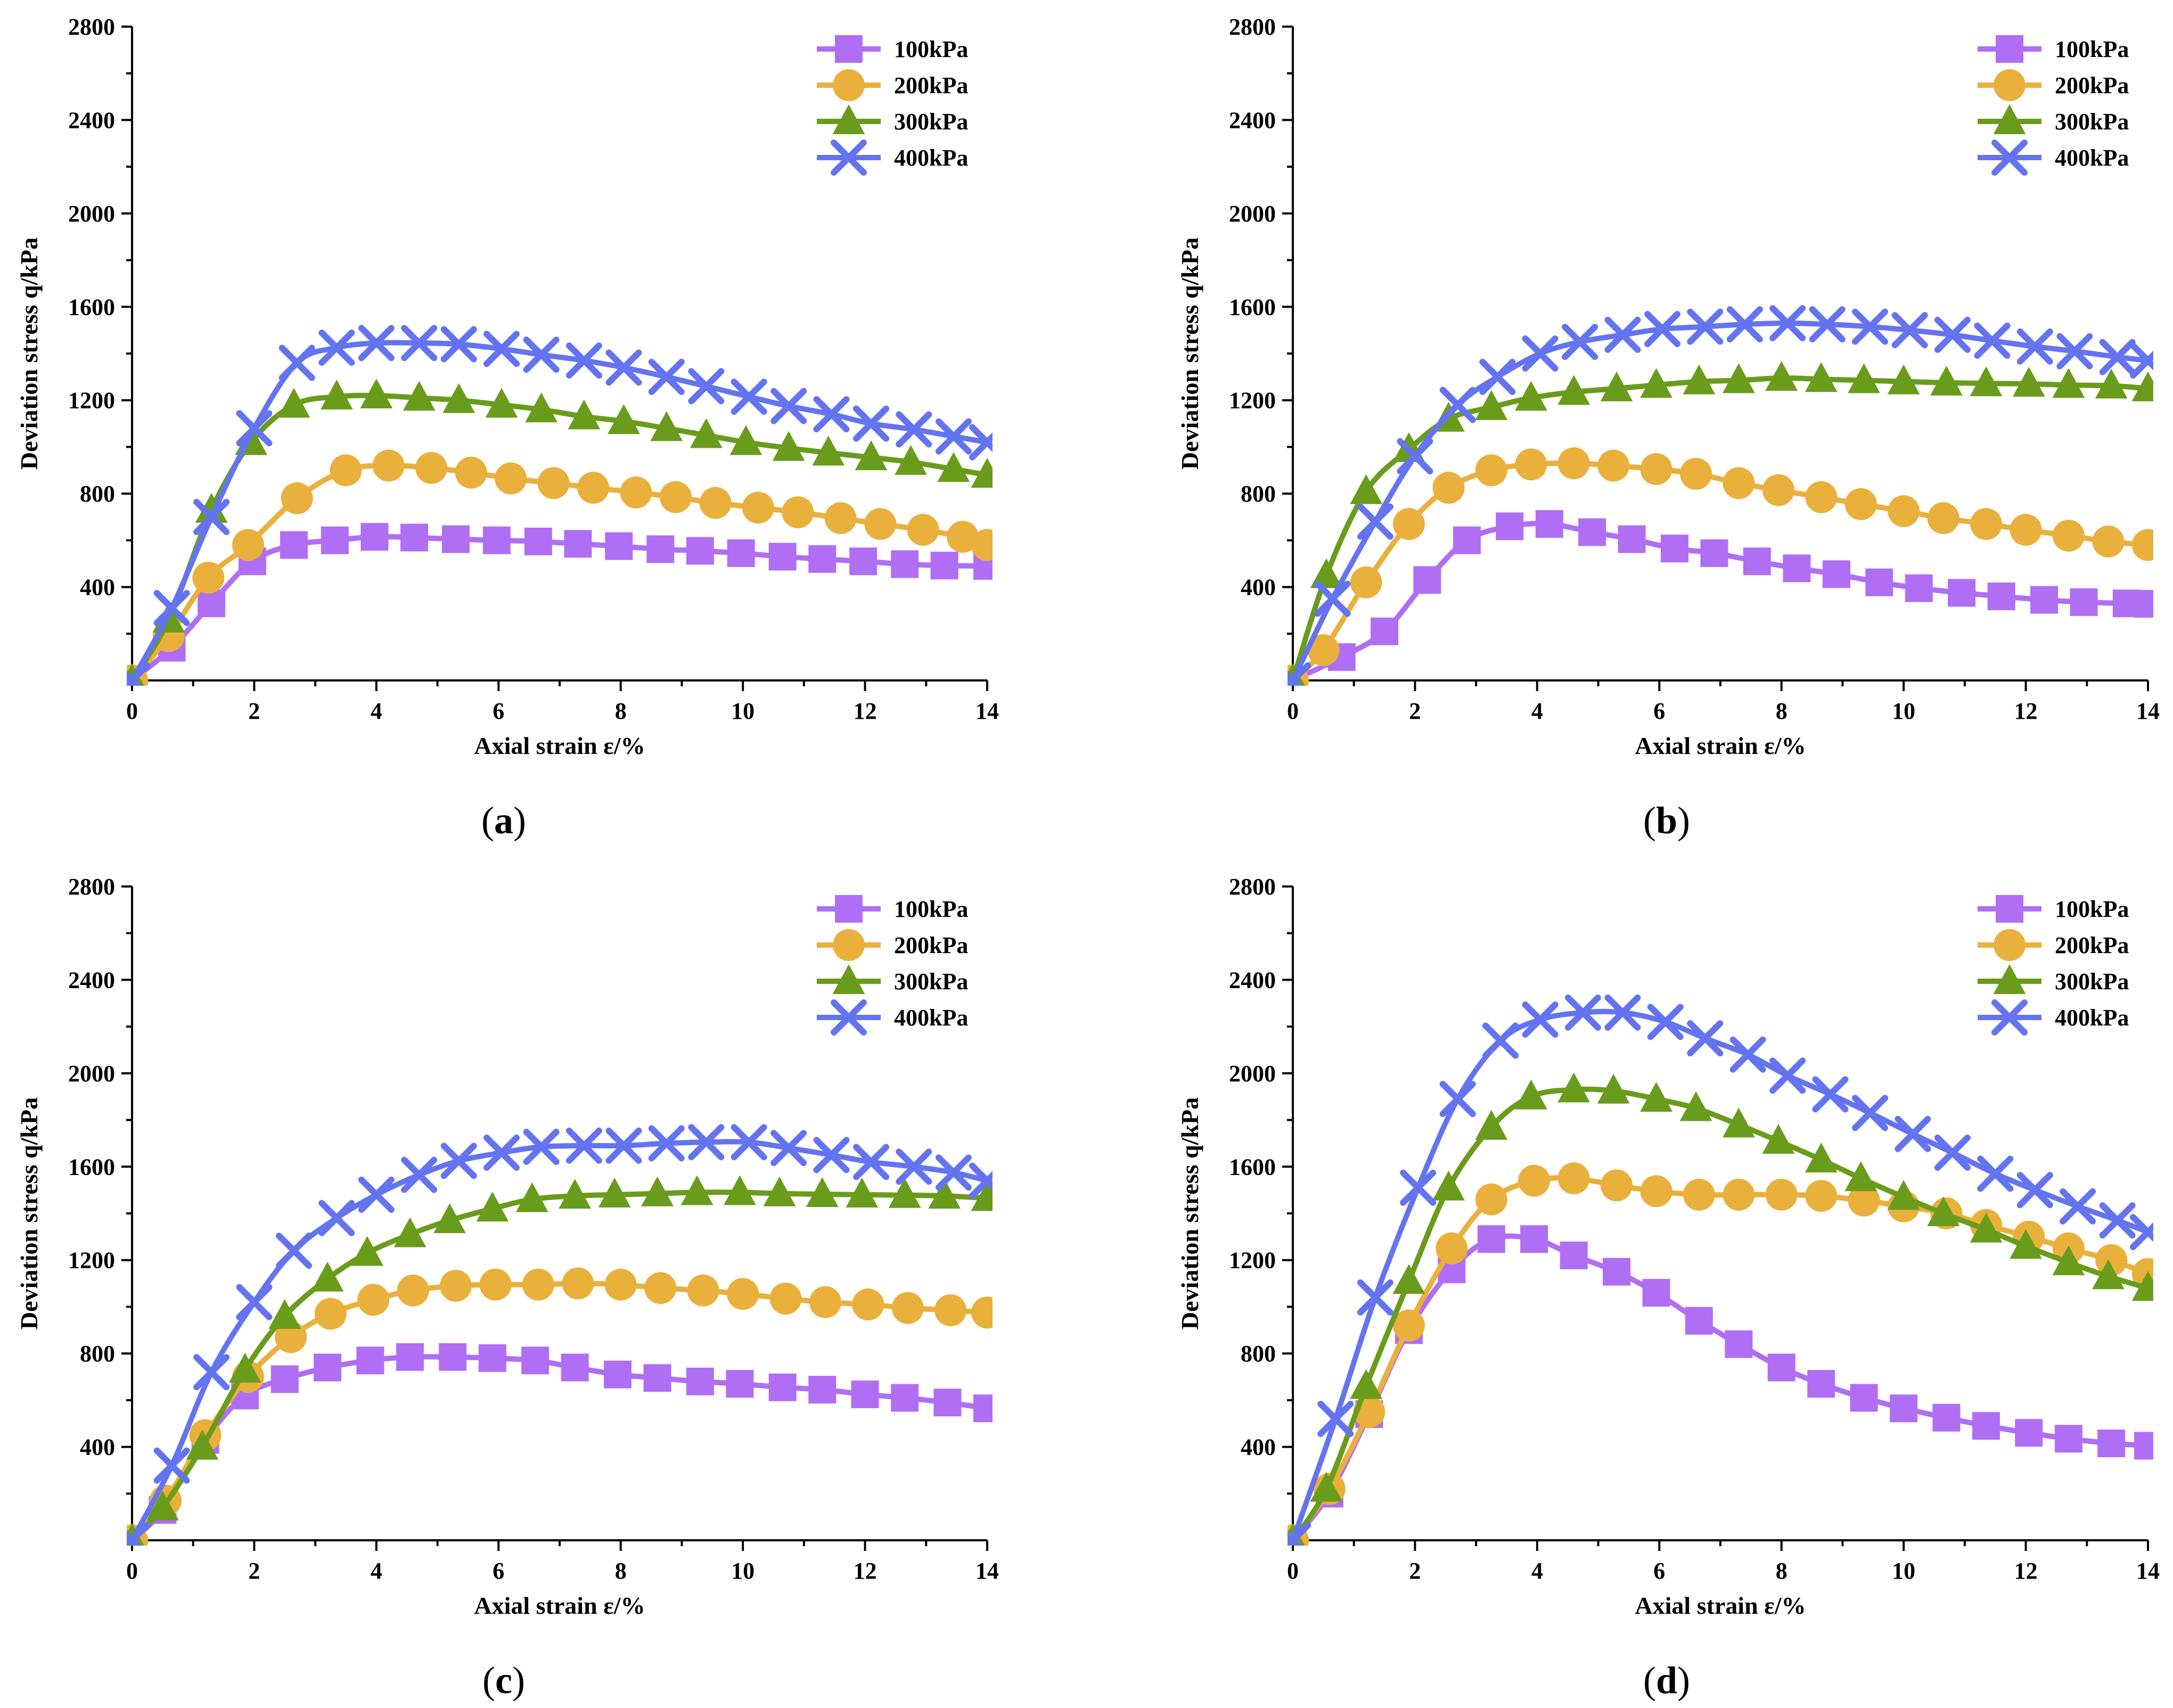  What do you see at coordinates (503, 820) in the screenshot?
I see `panel-caption: (a)` at bounding box center [503, 820].